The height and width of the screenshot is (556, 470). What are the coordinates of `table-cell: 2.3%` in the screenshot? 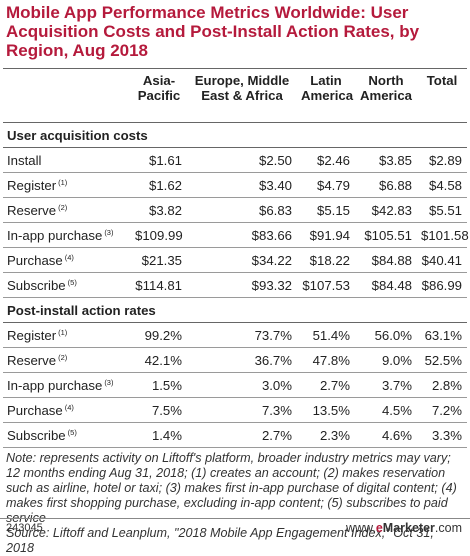 It's located at (326, 435).